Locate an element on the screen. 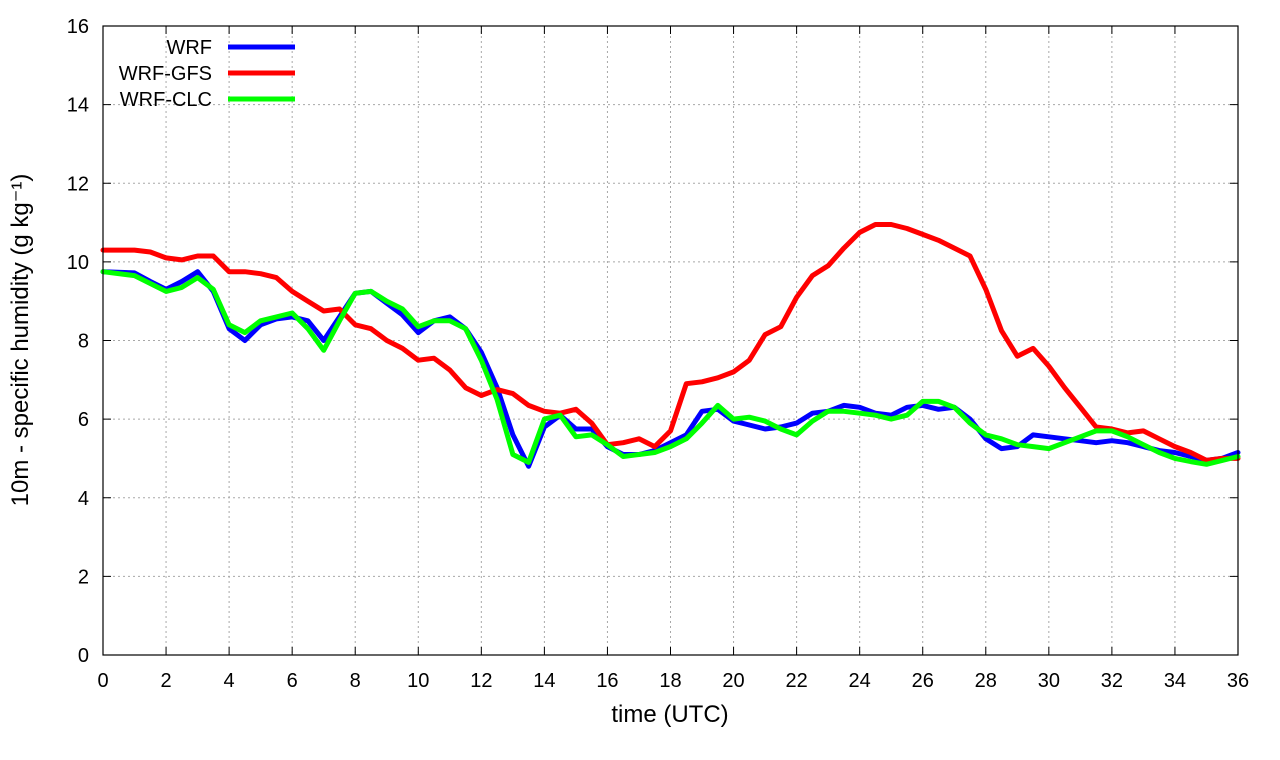 The width and height of the screenshot is (1280, 760). y-tick-label: 10 is located at coordinates (78, 263).